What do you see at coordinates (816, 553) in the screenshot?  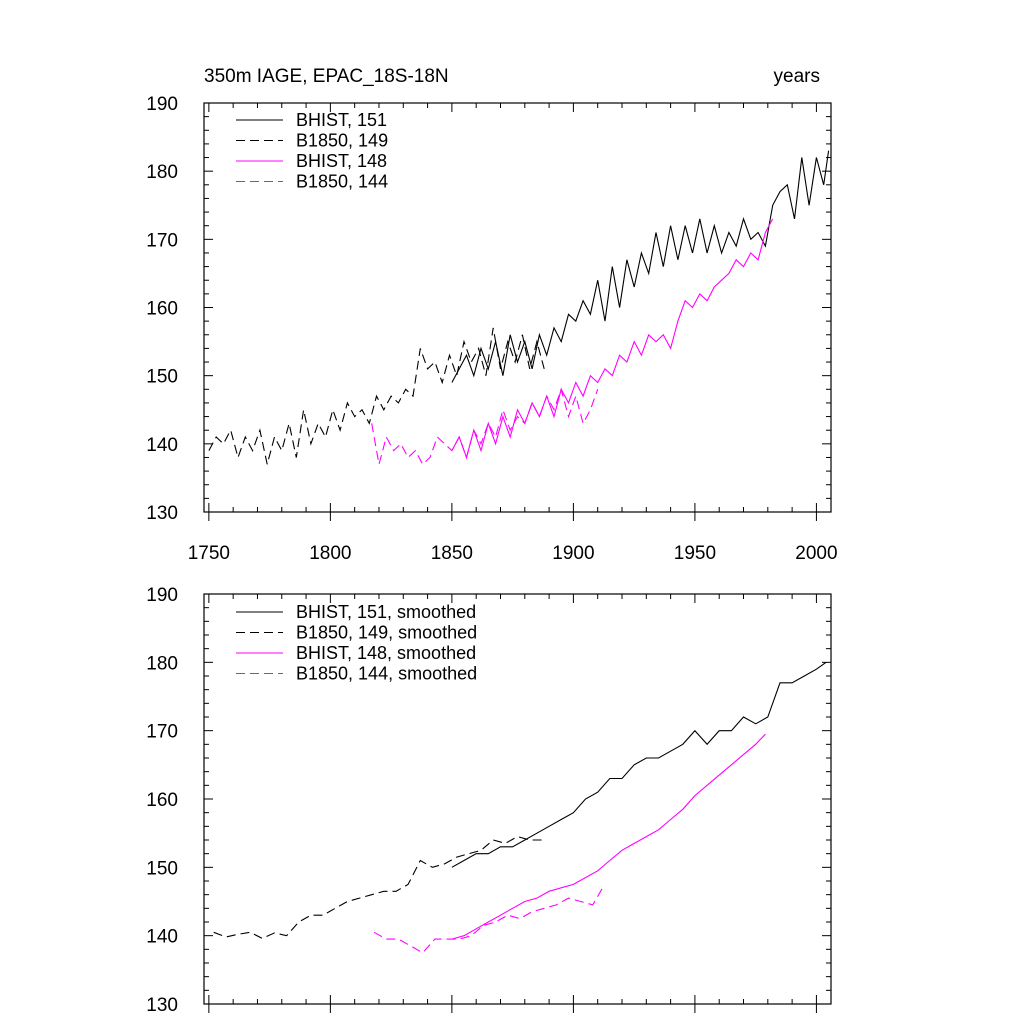 I see `x-tick-label: 2000` at bounding box center [816, 553].